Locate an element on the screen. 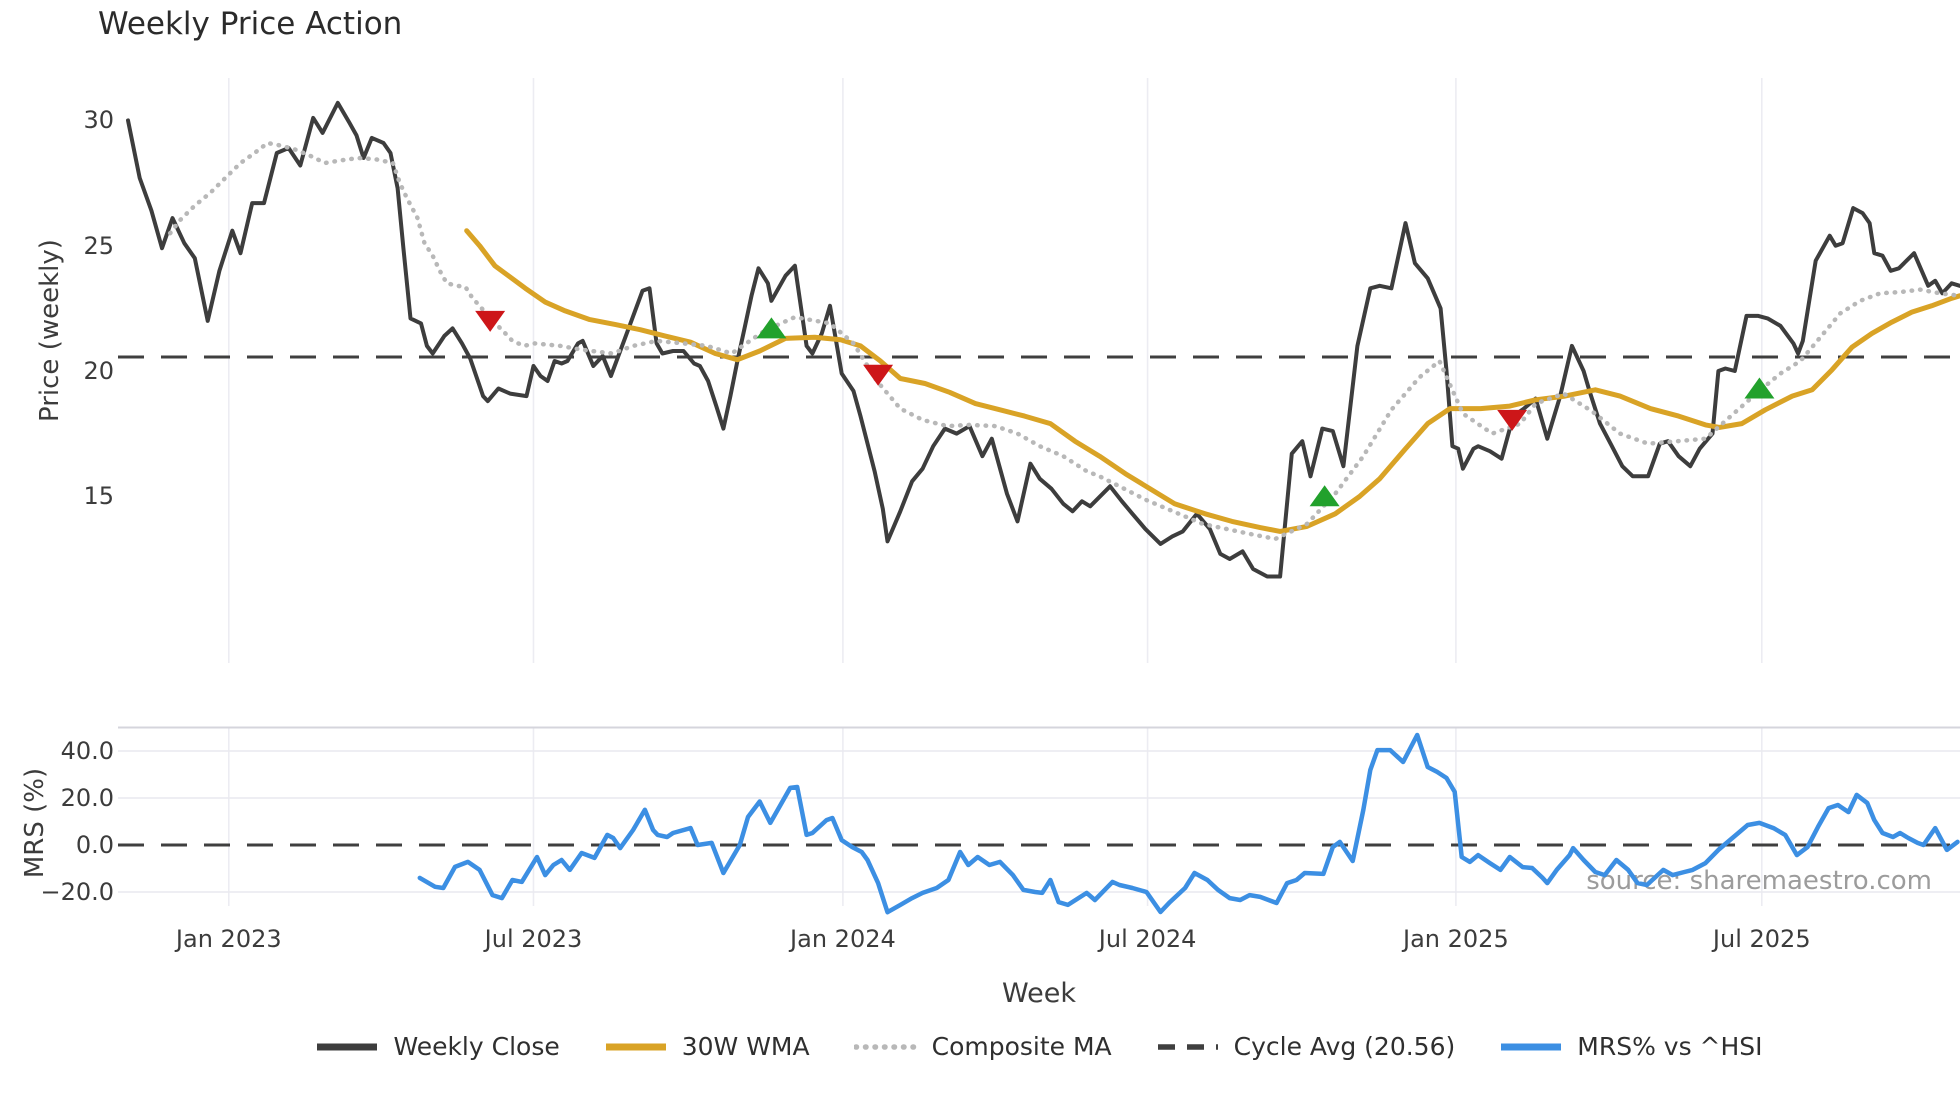 The width and height of the screenshot is (1960, 1102). legend-label: Weekly Close is located at coordinates (476, 1046).